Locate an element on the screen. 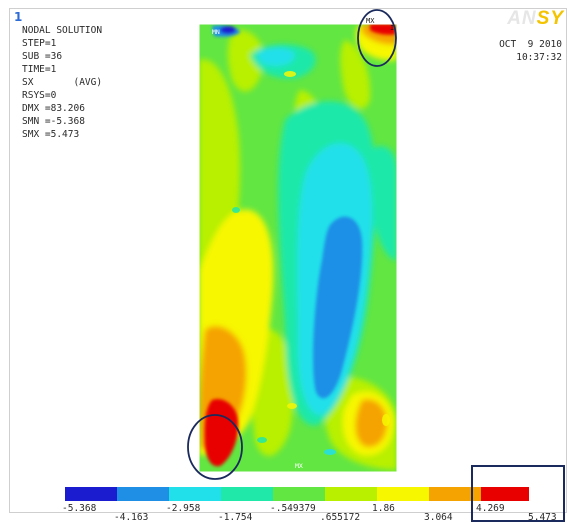  legend-label-top-1: -5.368 is located at coordinates (79, 508).